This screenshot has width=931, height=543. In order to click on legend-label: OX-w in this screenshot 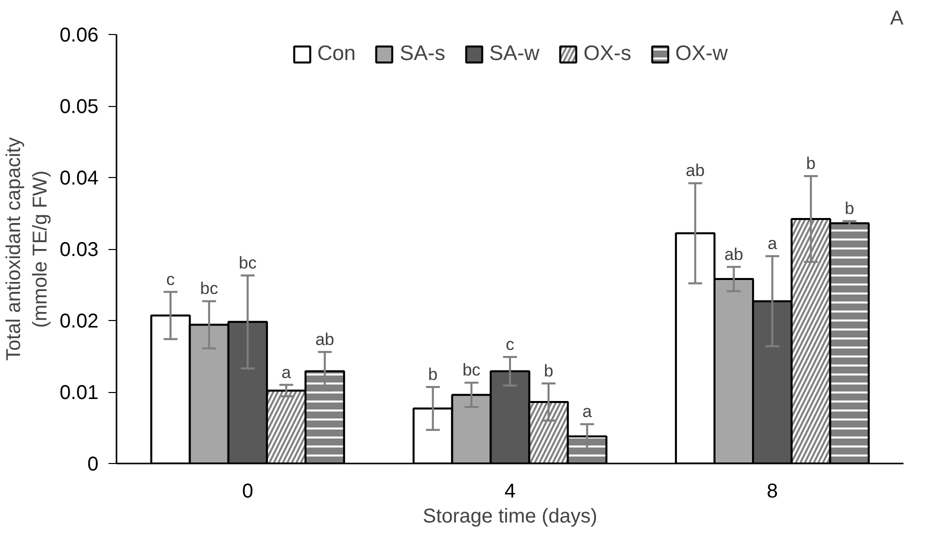, I will do `click(701, 54)`.